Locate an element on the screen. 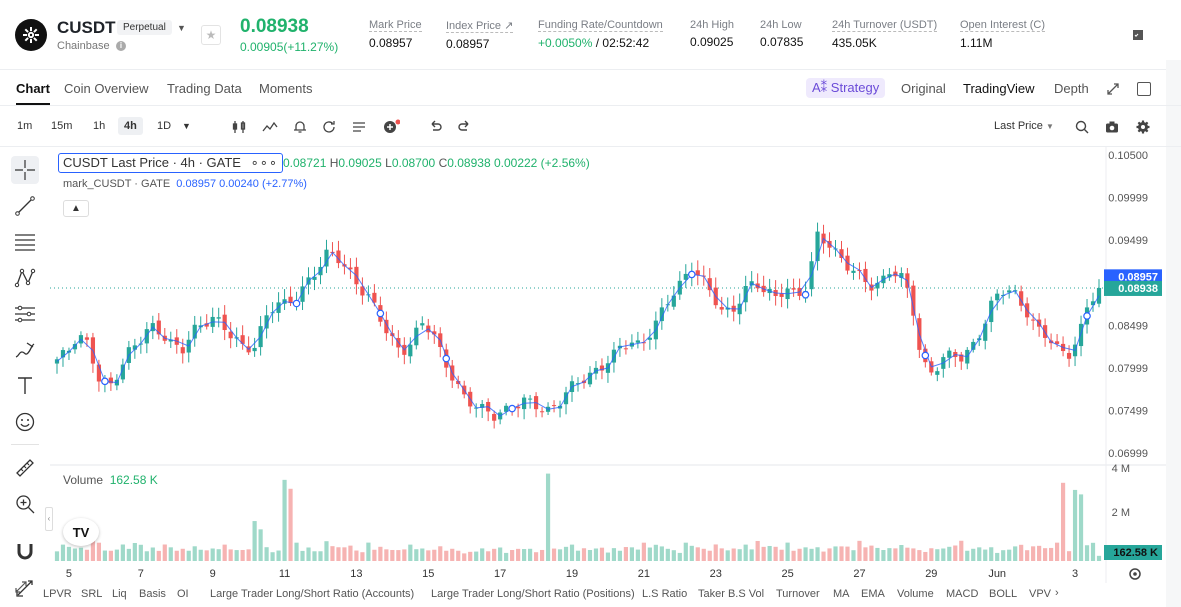 The width and height of the screenshot is (1181, 607). symbol-dropdown-icon: ▼ is located at coordinates (181, 28).